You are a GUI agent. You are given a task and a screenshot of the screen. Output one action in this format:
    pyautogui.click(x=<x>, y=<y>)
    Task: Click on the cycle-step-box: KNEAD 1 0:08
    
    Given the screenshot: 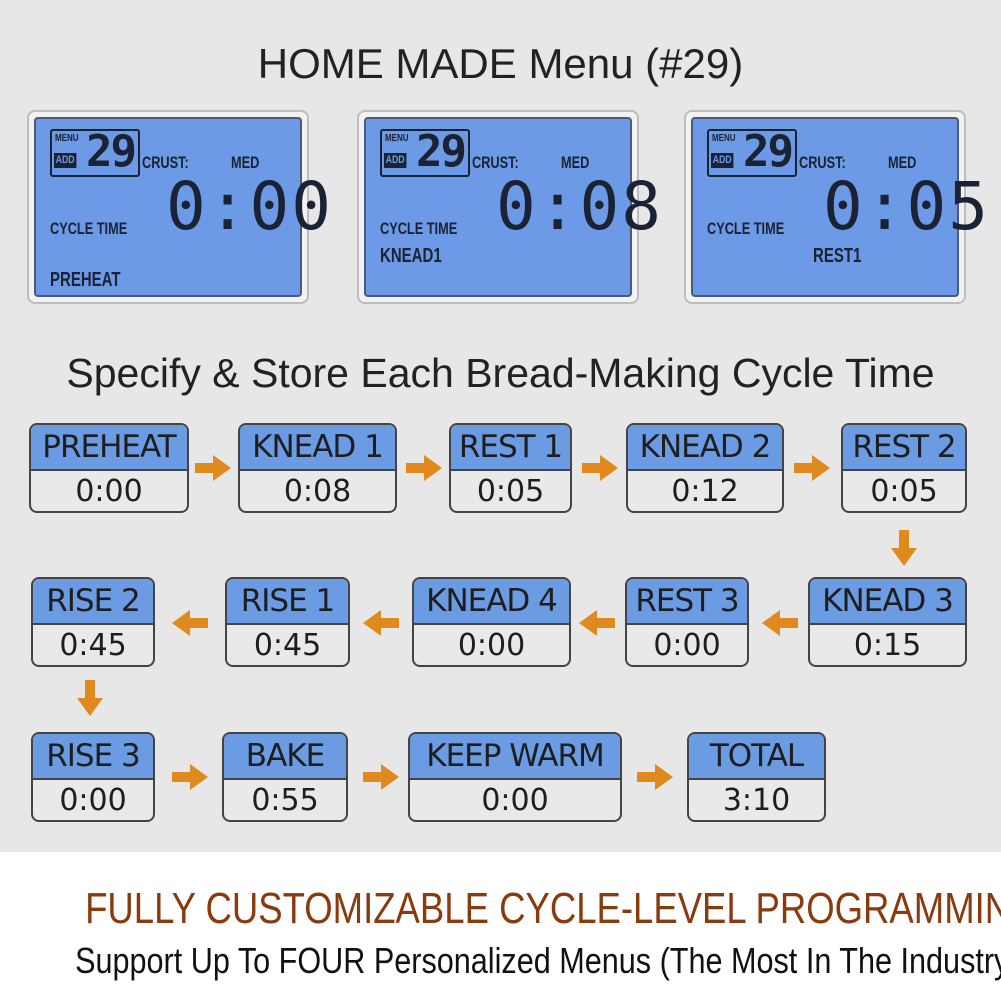 What is the action you would take?
    pyautogui.click(x=317, y=468)
    